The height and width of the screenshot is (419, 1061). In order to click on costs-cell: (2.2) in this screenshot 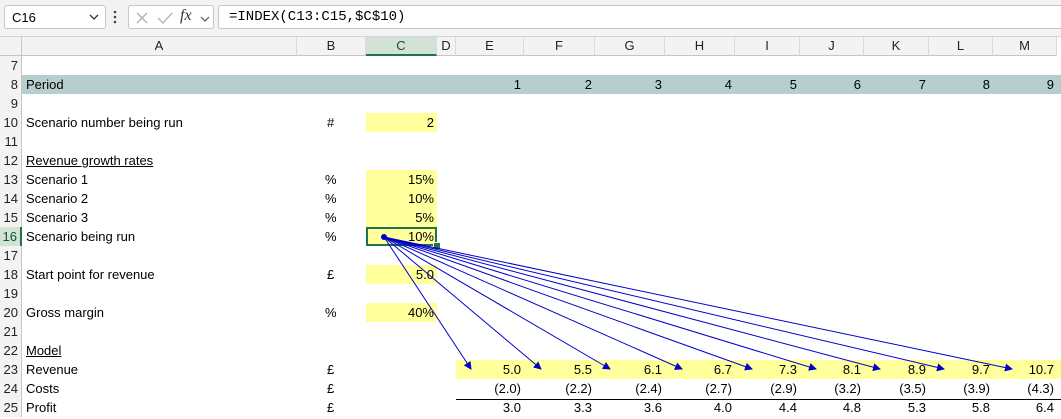, I will do `click(578, 388)`.